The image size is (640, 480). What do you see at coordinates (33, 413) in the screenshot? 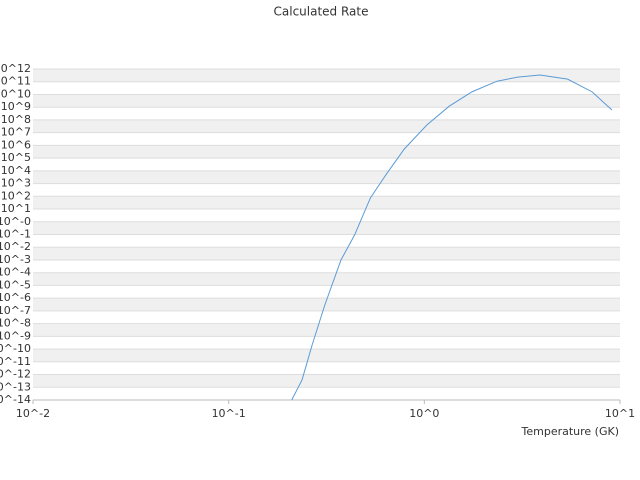
I see `x-tick-label: 10^-2` at bounding box center [33, 413].